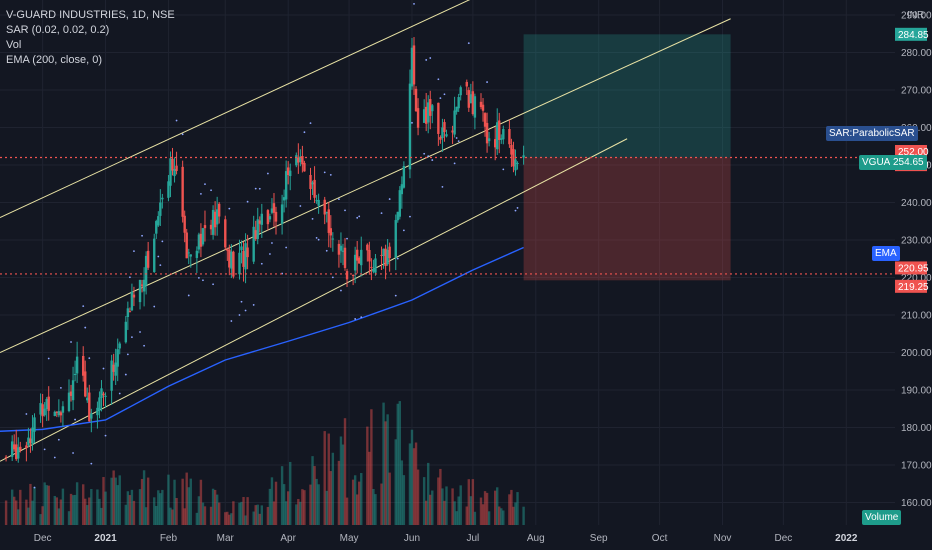 The width and height of the screenshot is (932, 550). I want to click on volume-tag: Volume, so click(882, 517).